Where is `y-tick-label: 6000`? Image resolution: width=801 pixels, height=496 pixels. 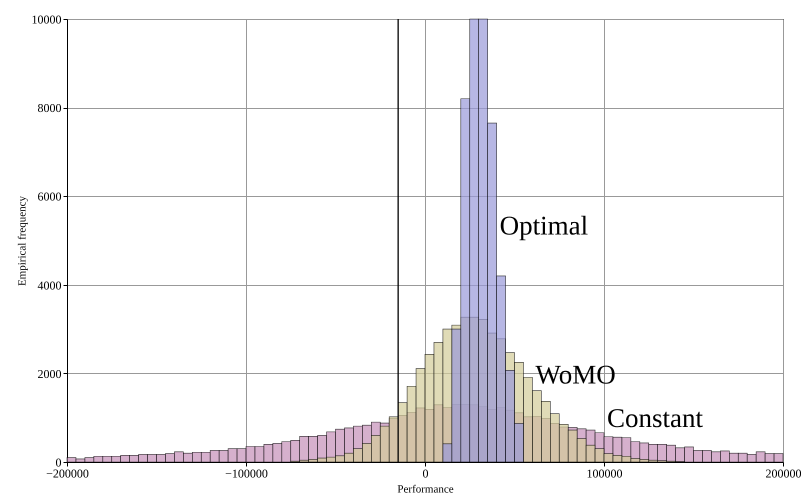
y-tick-label: 6000 is located at coordinates (50, 197).